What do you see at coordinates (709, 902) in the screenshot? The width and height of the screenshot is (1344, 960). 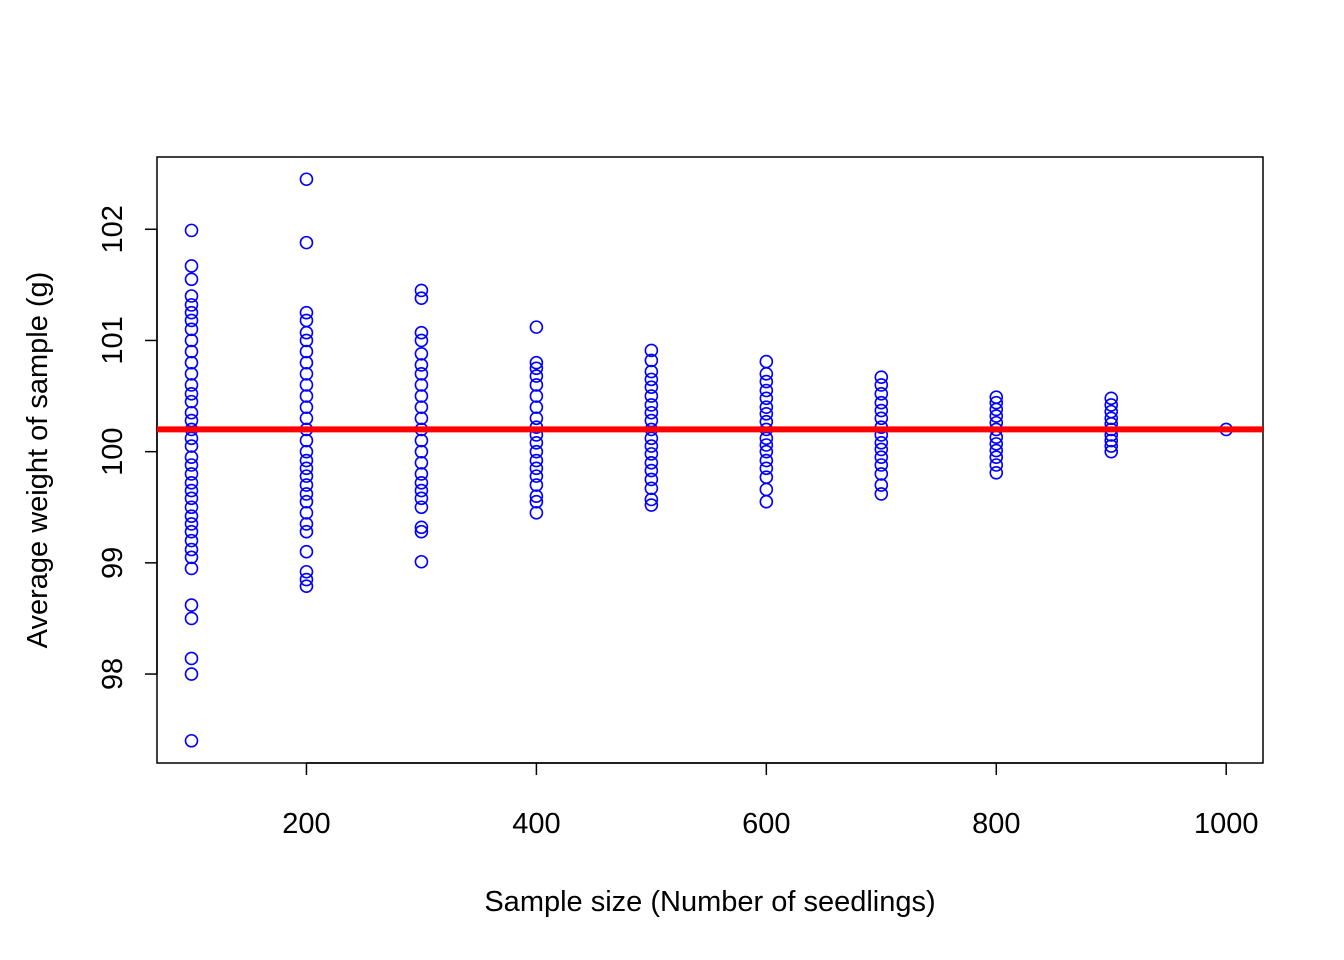 I see `x-axis-title: Sample size (Number of seedlings)` at bounding box center [709, 902].